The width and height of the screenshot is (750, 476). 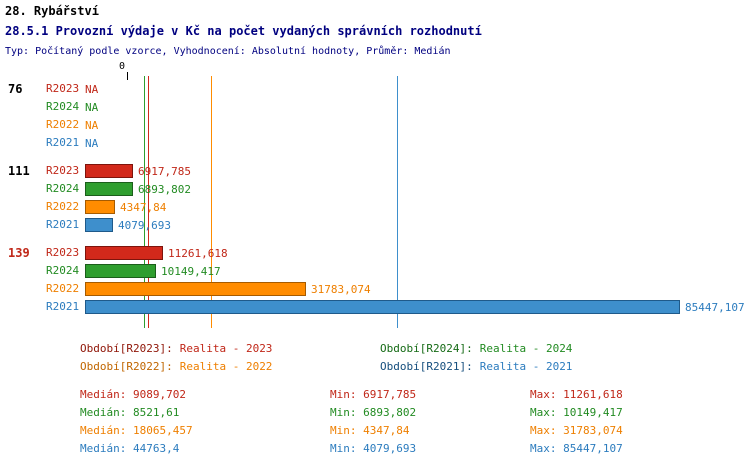 What do you see at coordinates (164, 171) in the screenshot?
I see `bar-value-label: 6917,785` at bounding box center [164, 171].